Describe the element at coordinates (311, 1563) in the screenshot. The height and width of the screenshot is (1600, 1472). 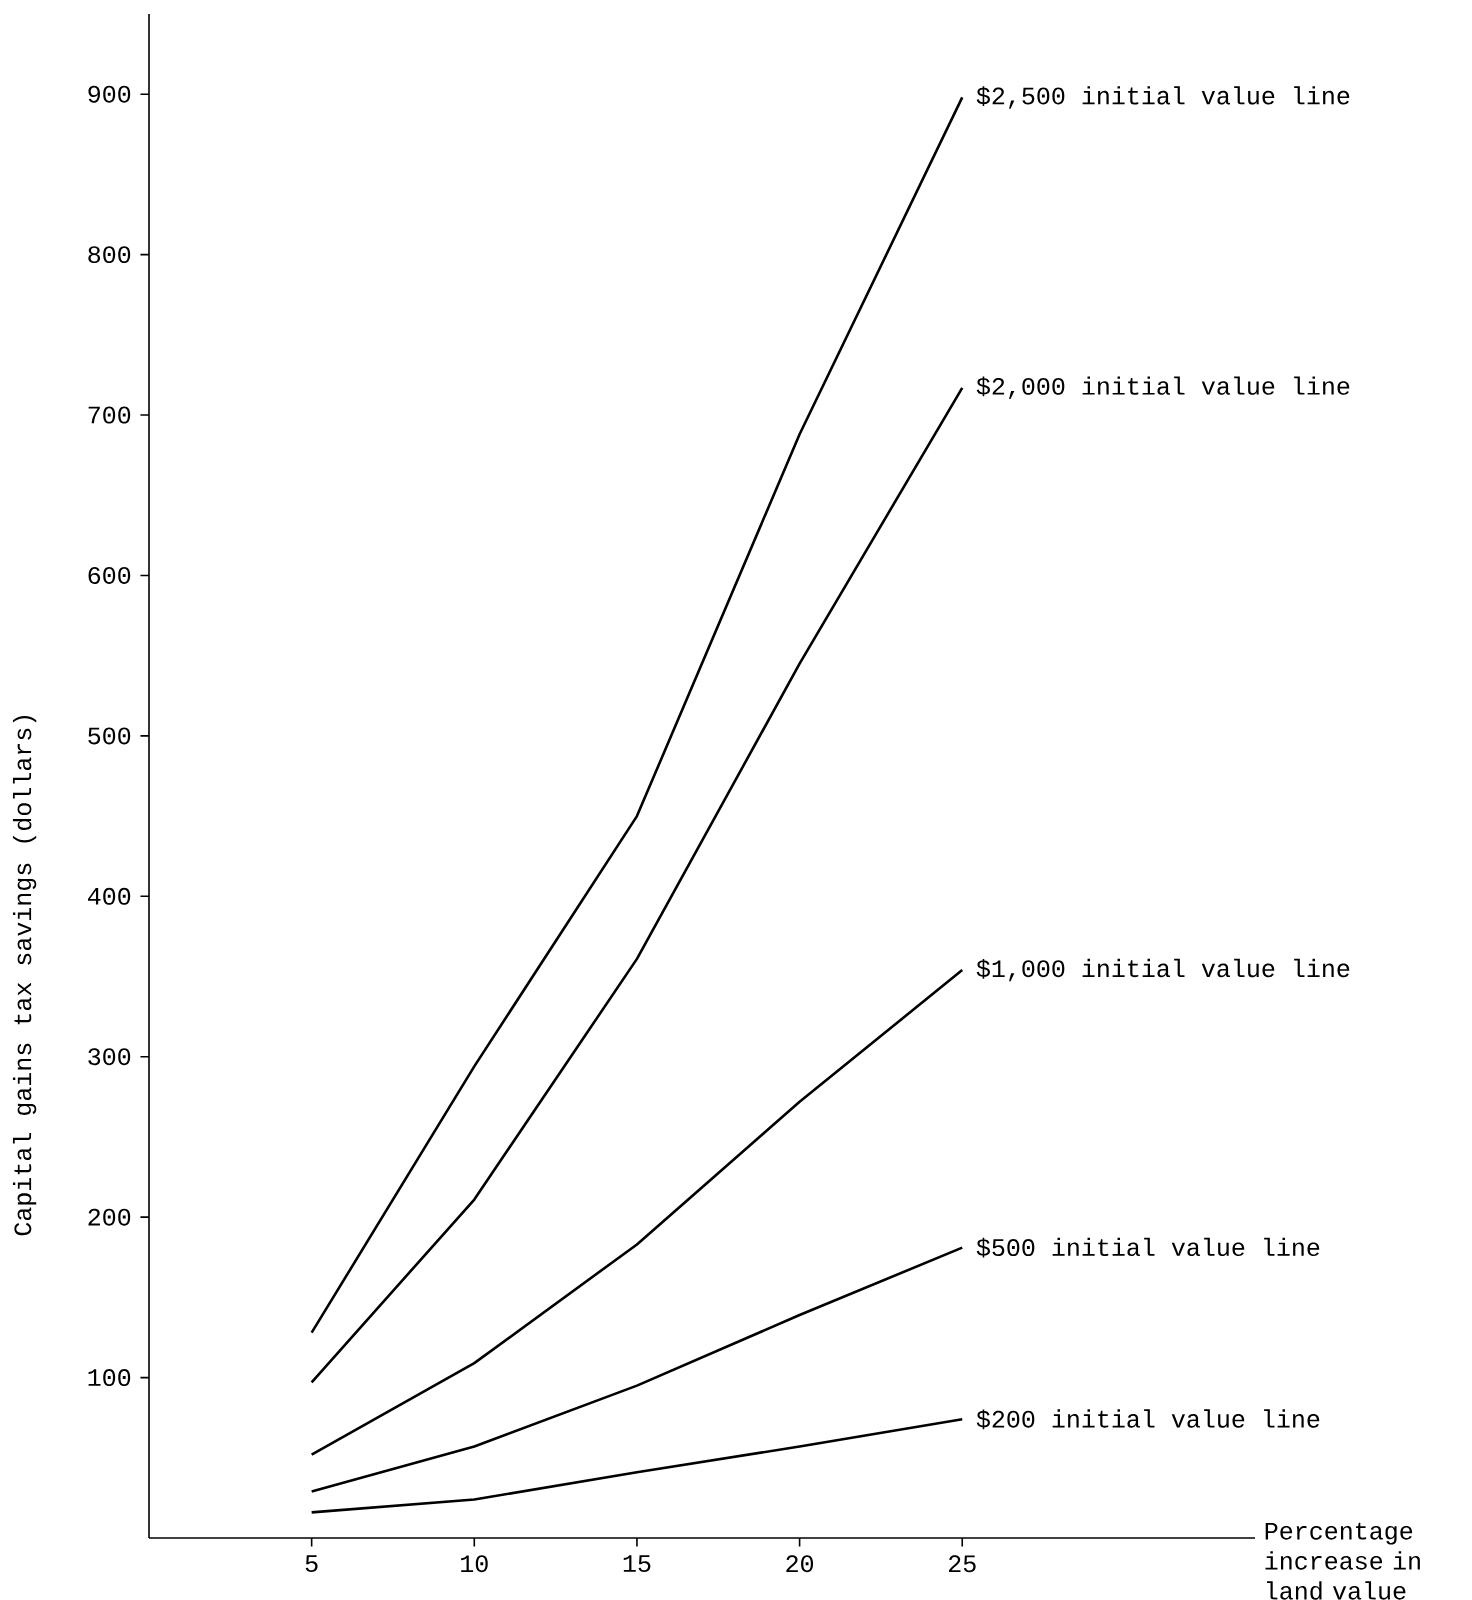
I see `x-tick-label: 5` at that location.